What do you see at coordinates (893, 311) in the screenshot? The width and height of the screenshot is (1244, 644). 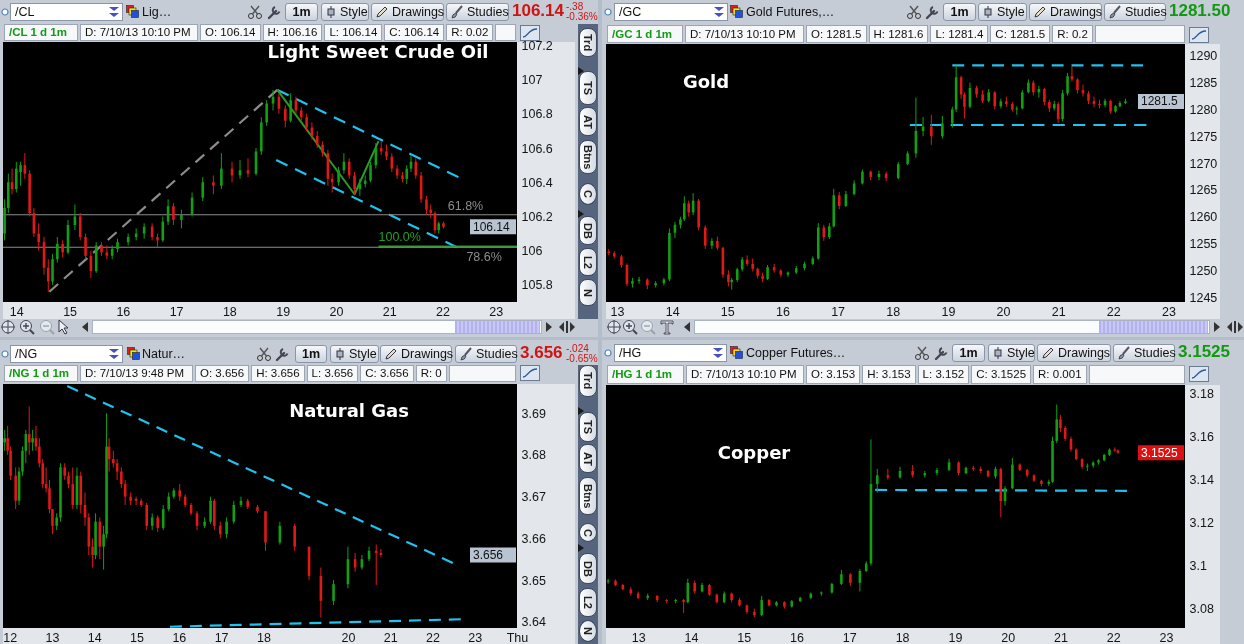 I see `x-tick-label: 18` at bounding box center [893, 311].